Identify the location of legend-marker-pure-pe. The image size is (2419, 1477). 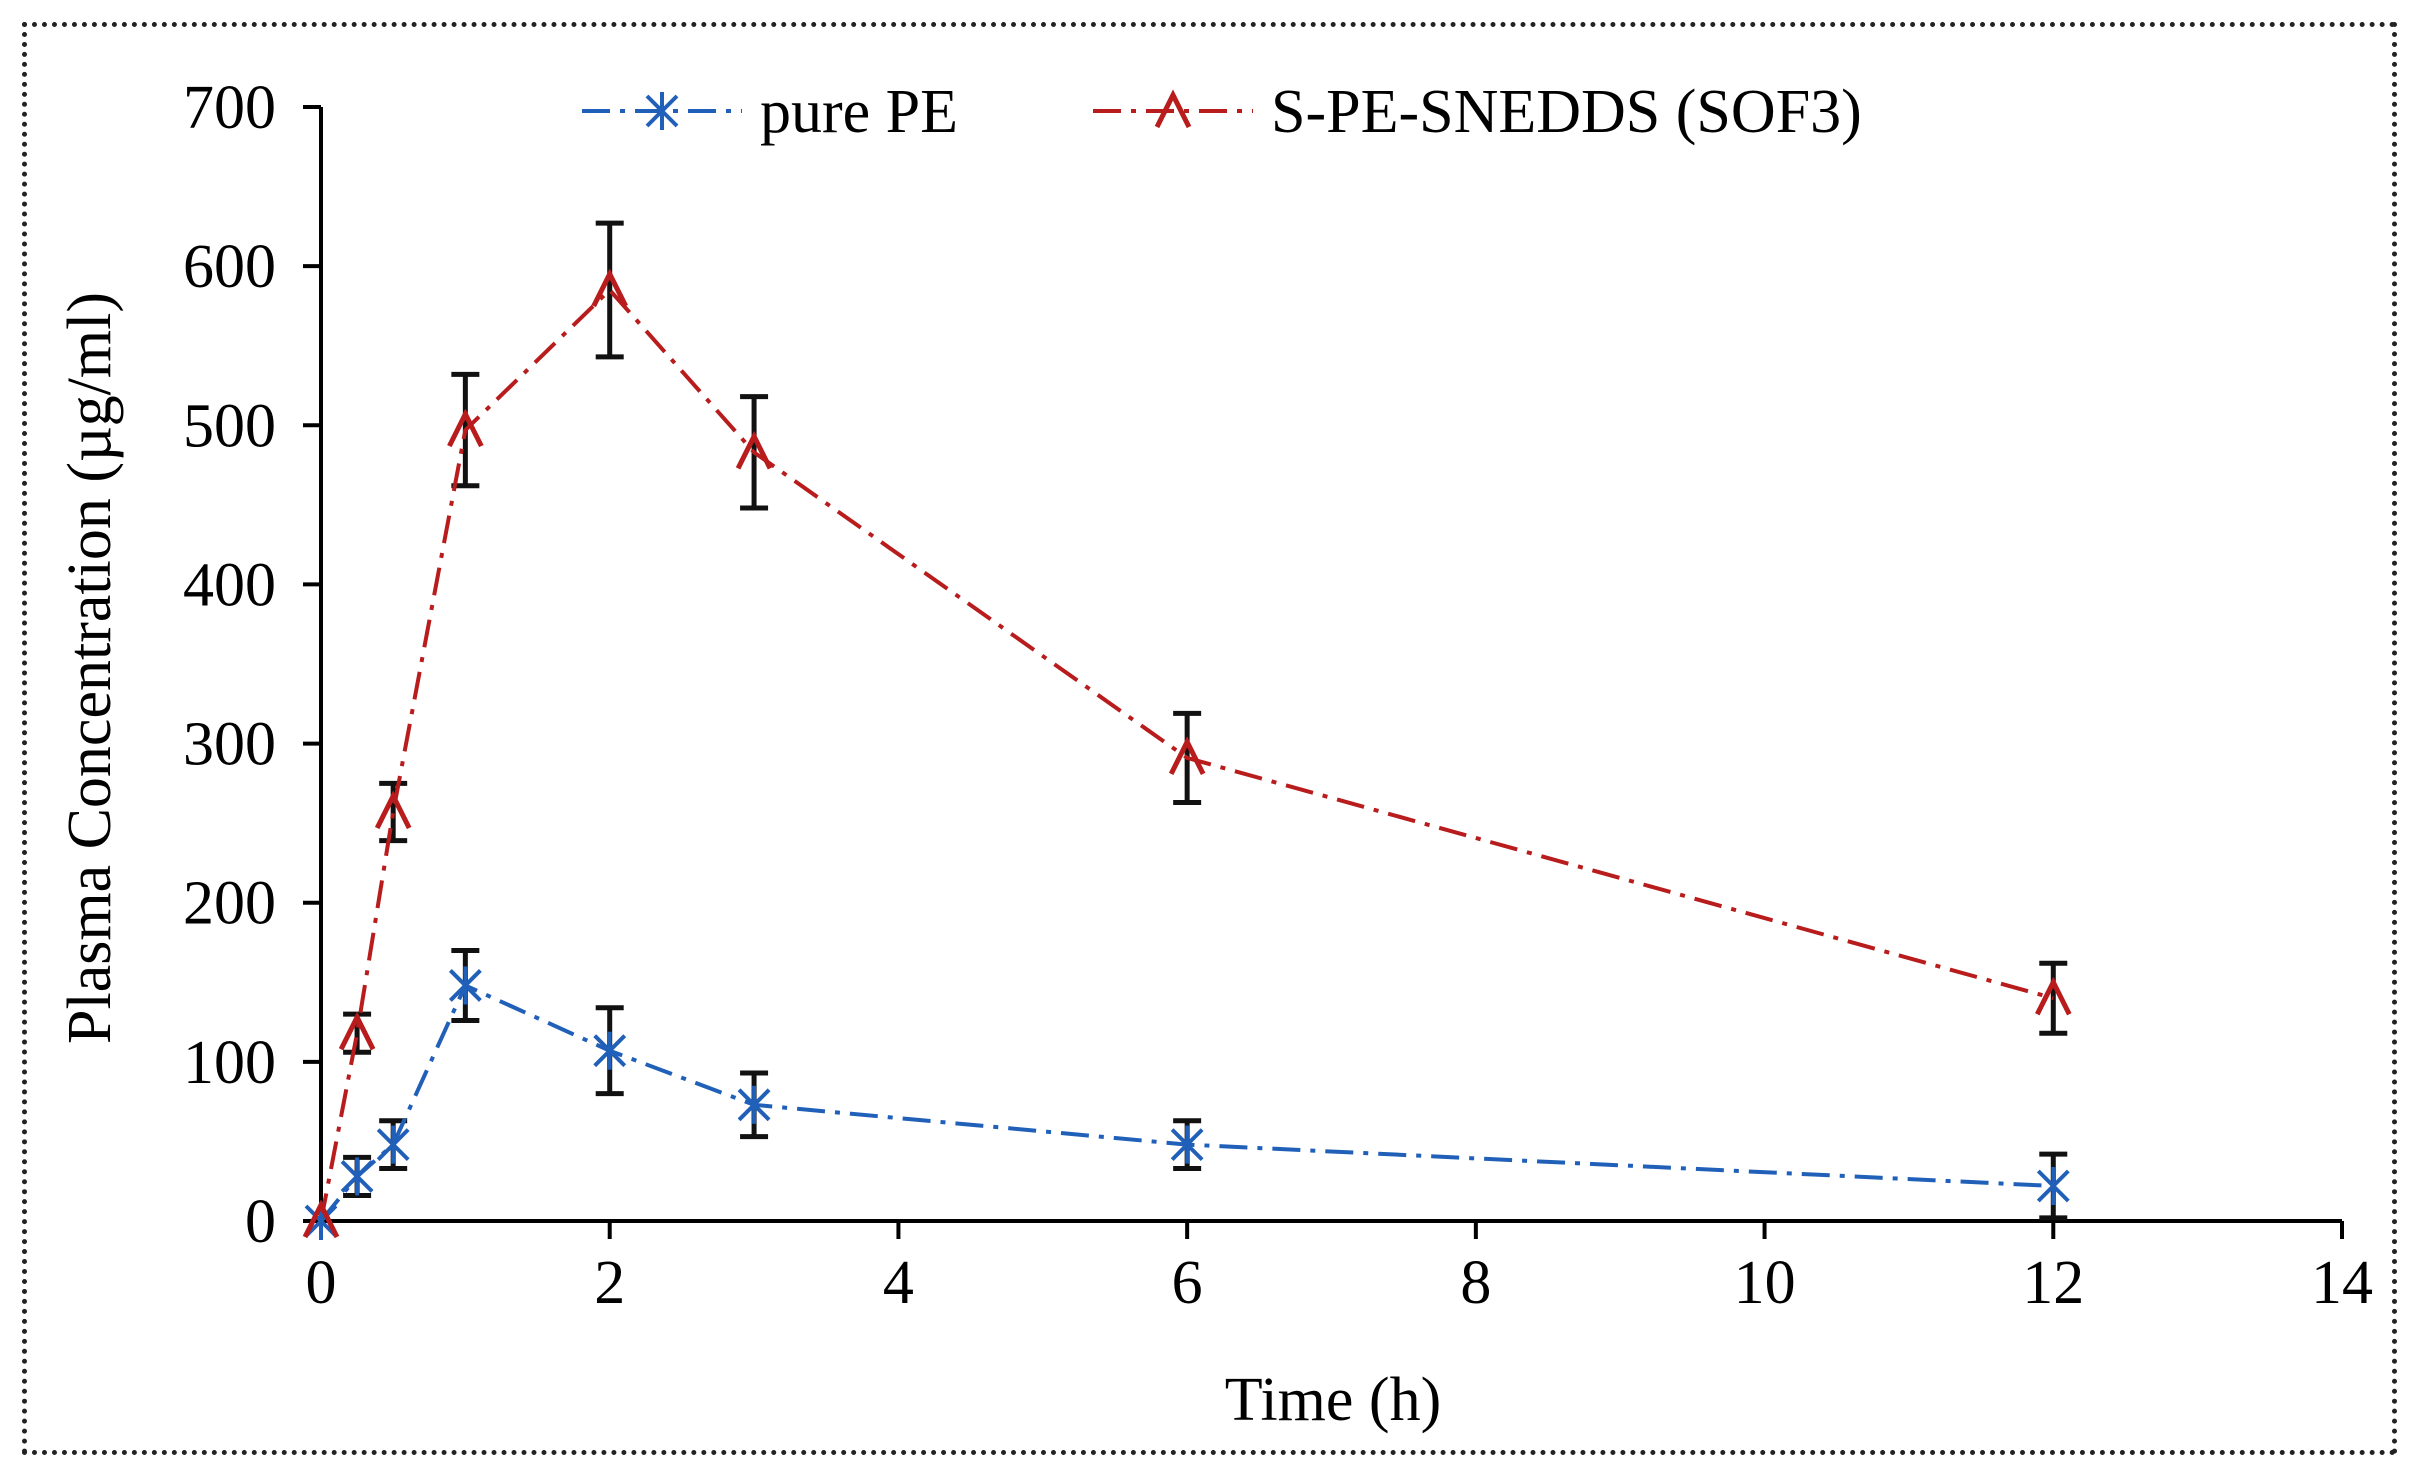
(662, 111).